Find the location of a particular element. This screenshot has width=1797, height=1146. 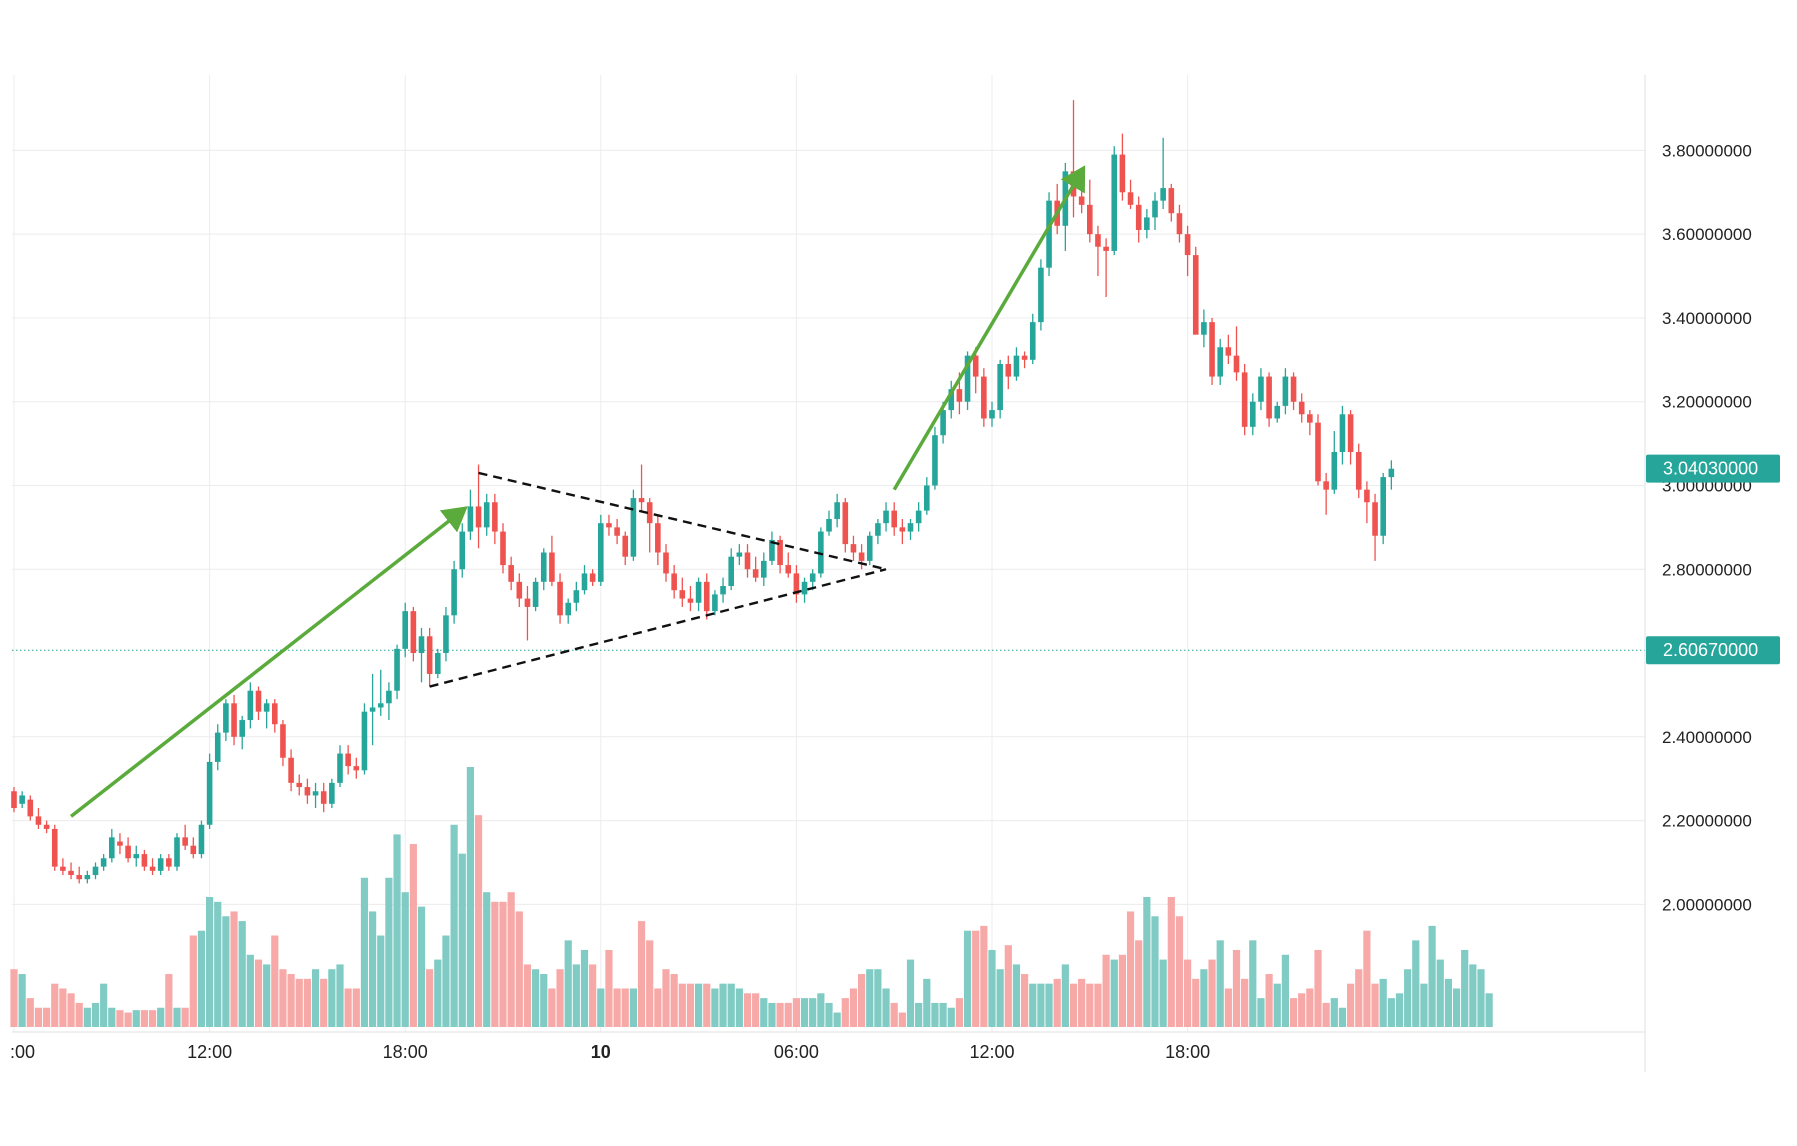

y-tick-label: 2.20000000 is located at coordinates (1707, 821).